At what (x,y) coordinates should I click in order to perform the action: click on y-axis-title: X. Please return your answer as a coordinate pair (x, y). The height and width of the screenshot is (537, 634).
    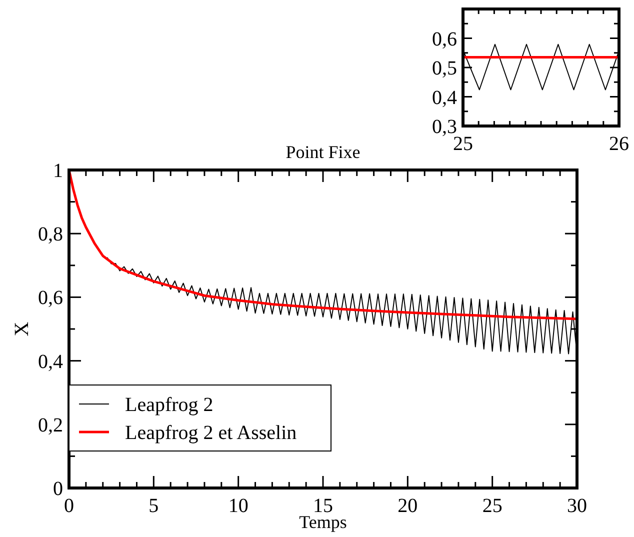
    Looking at the image, I should click on (22, 328).